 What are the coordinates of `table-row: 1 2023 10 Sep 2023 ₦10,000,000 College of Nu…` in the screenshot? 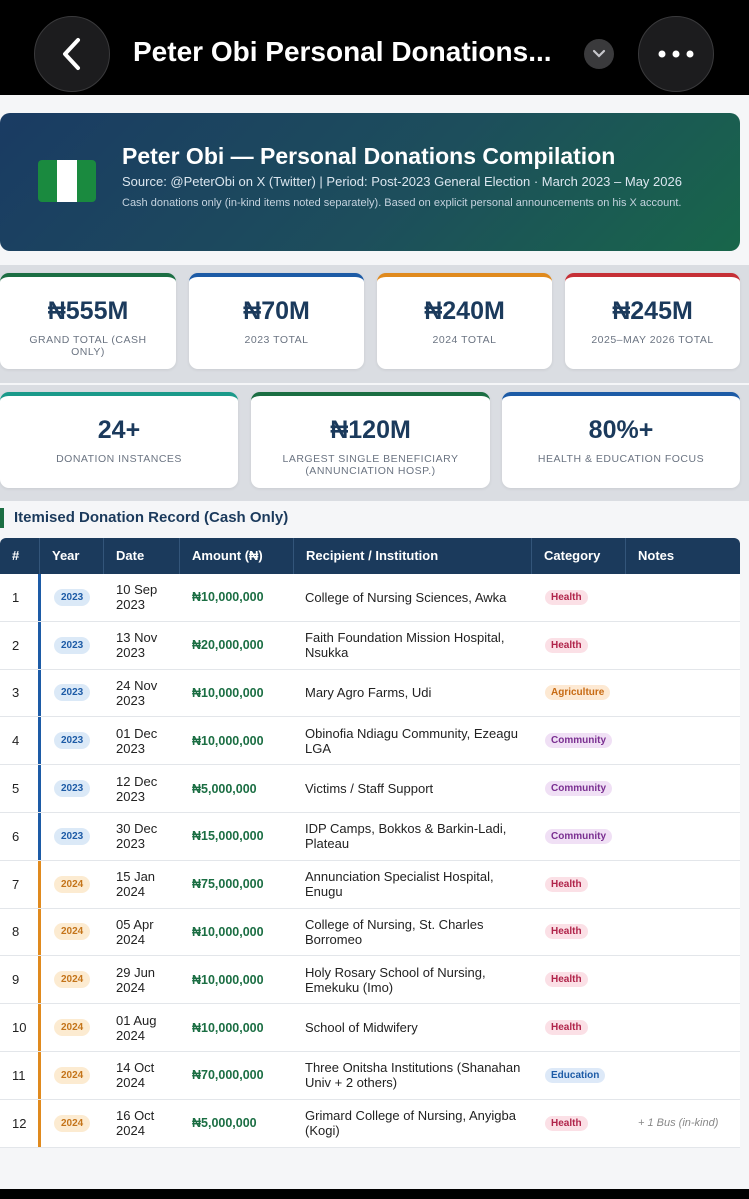 It's located at (370, 598).